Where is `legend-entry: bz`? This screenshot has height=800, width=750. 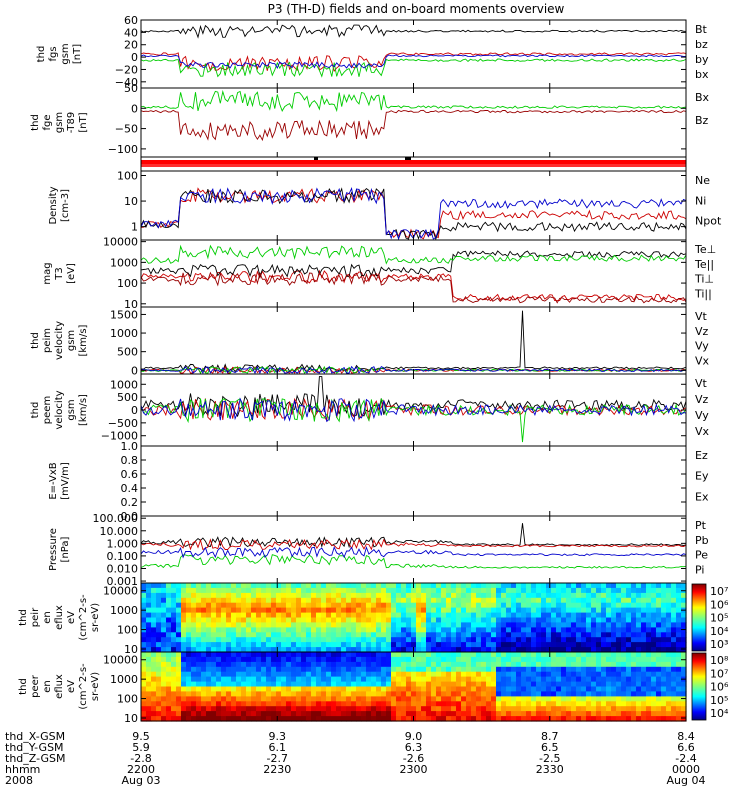
legend-entry: bz is located at coordinates (701, 44).